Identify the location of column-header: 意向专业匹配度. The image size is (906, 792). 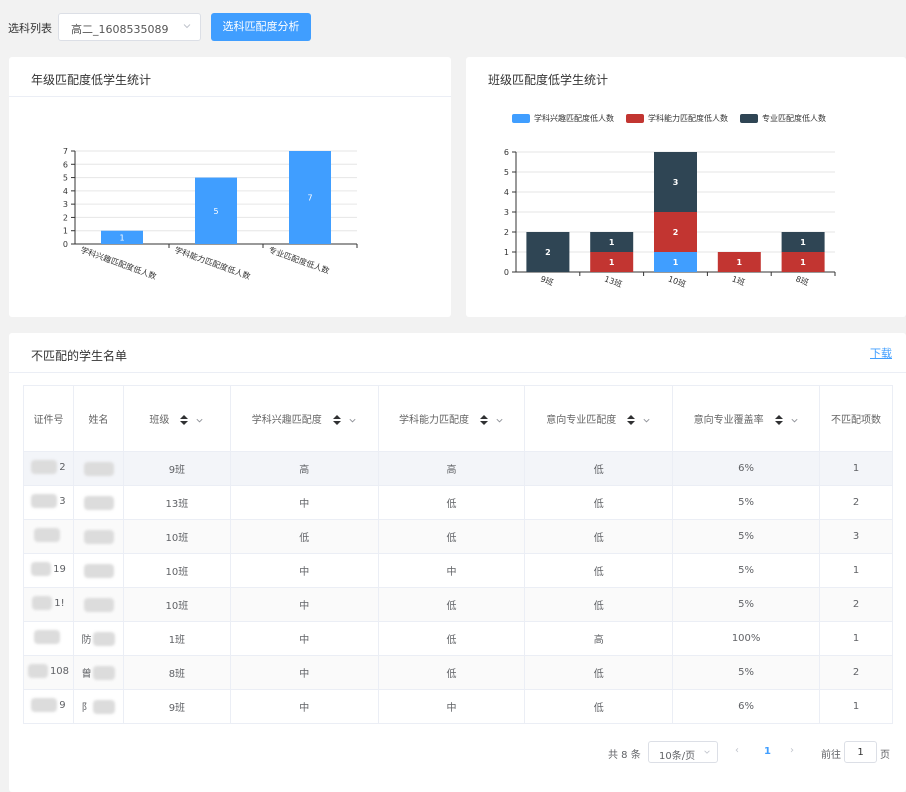
(599, 418).